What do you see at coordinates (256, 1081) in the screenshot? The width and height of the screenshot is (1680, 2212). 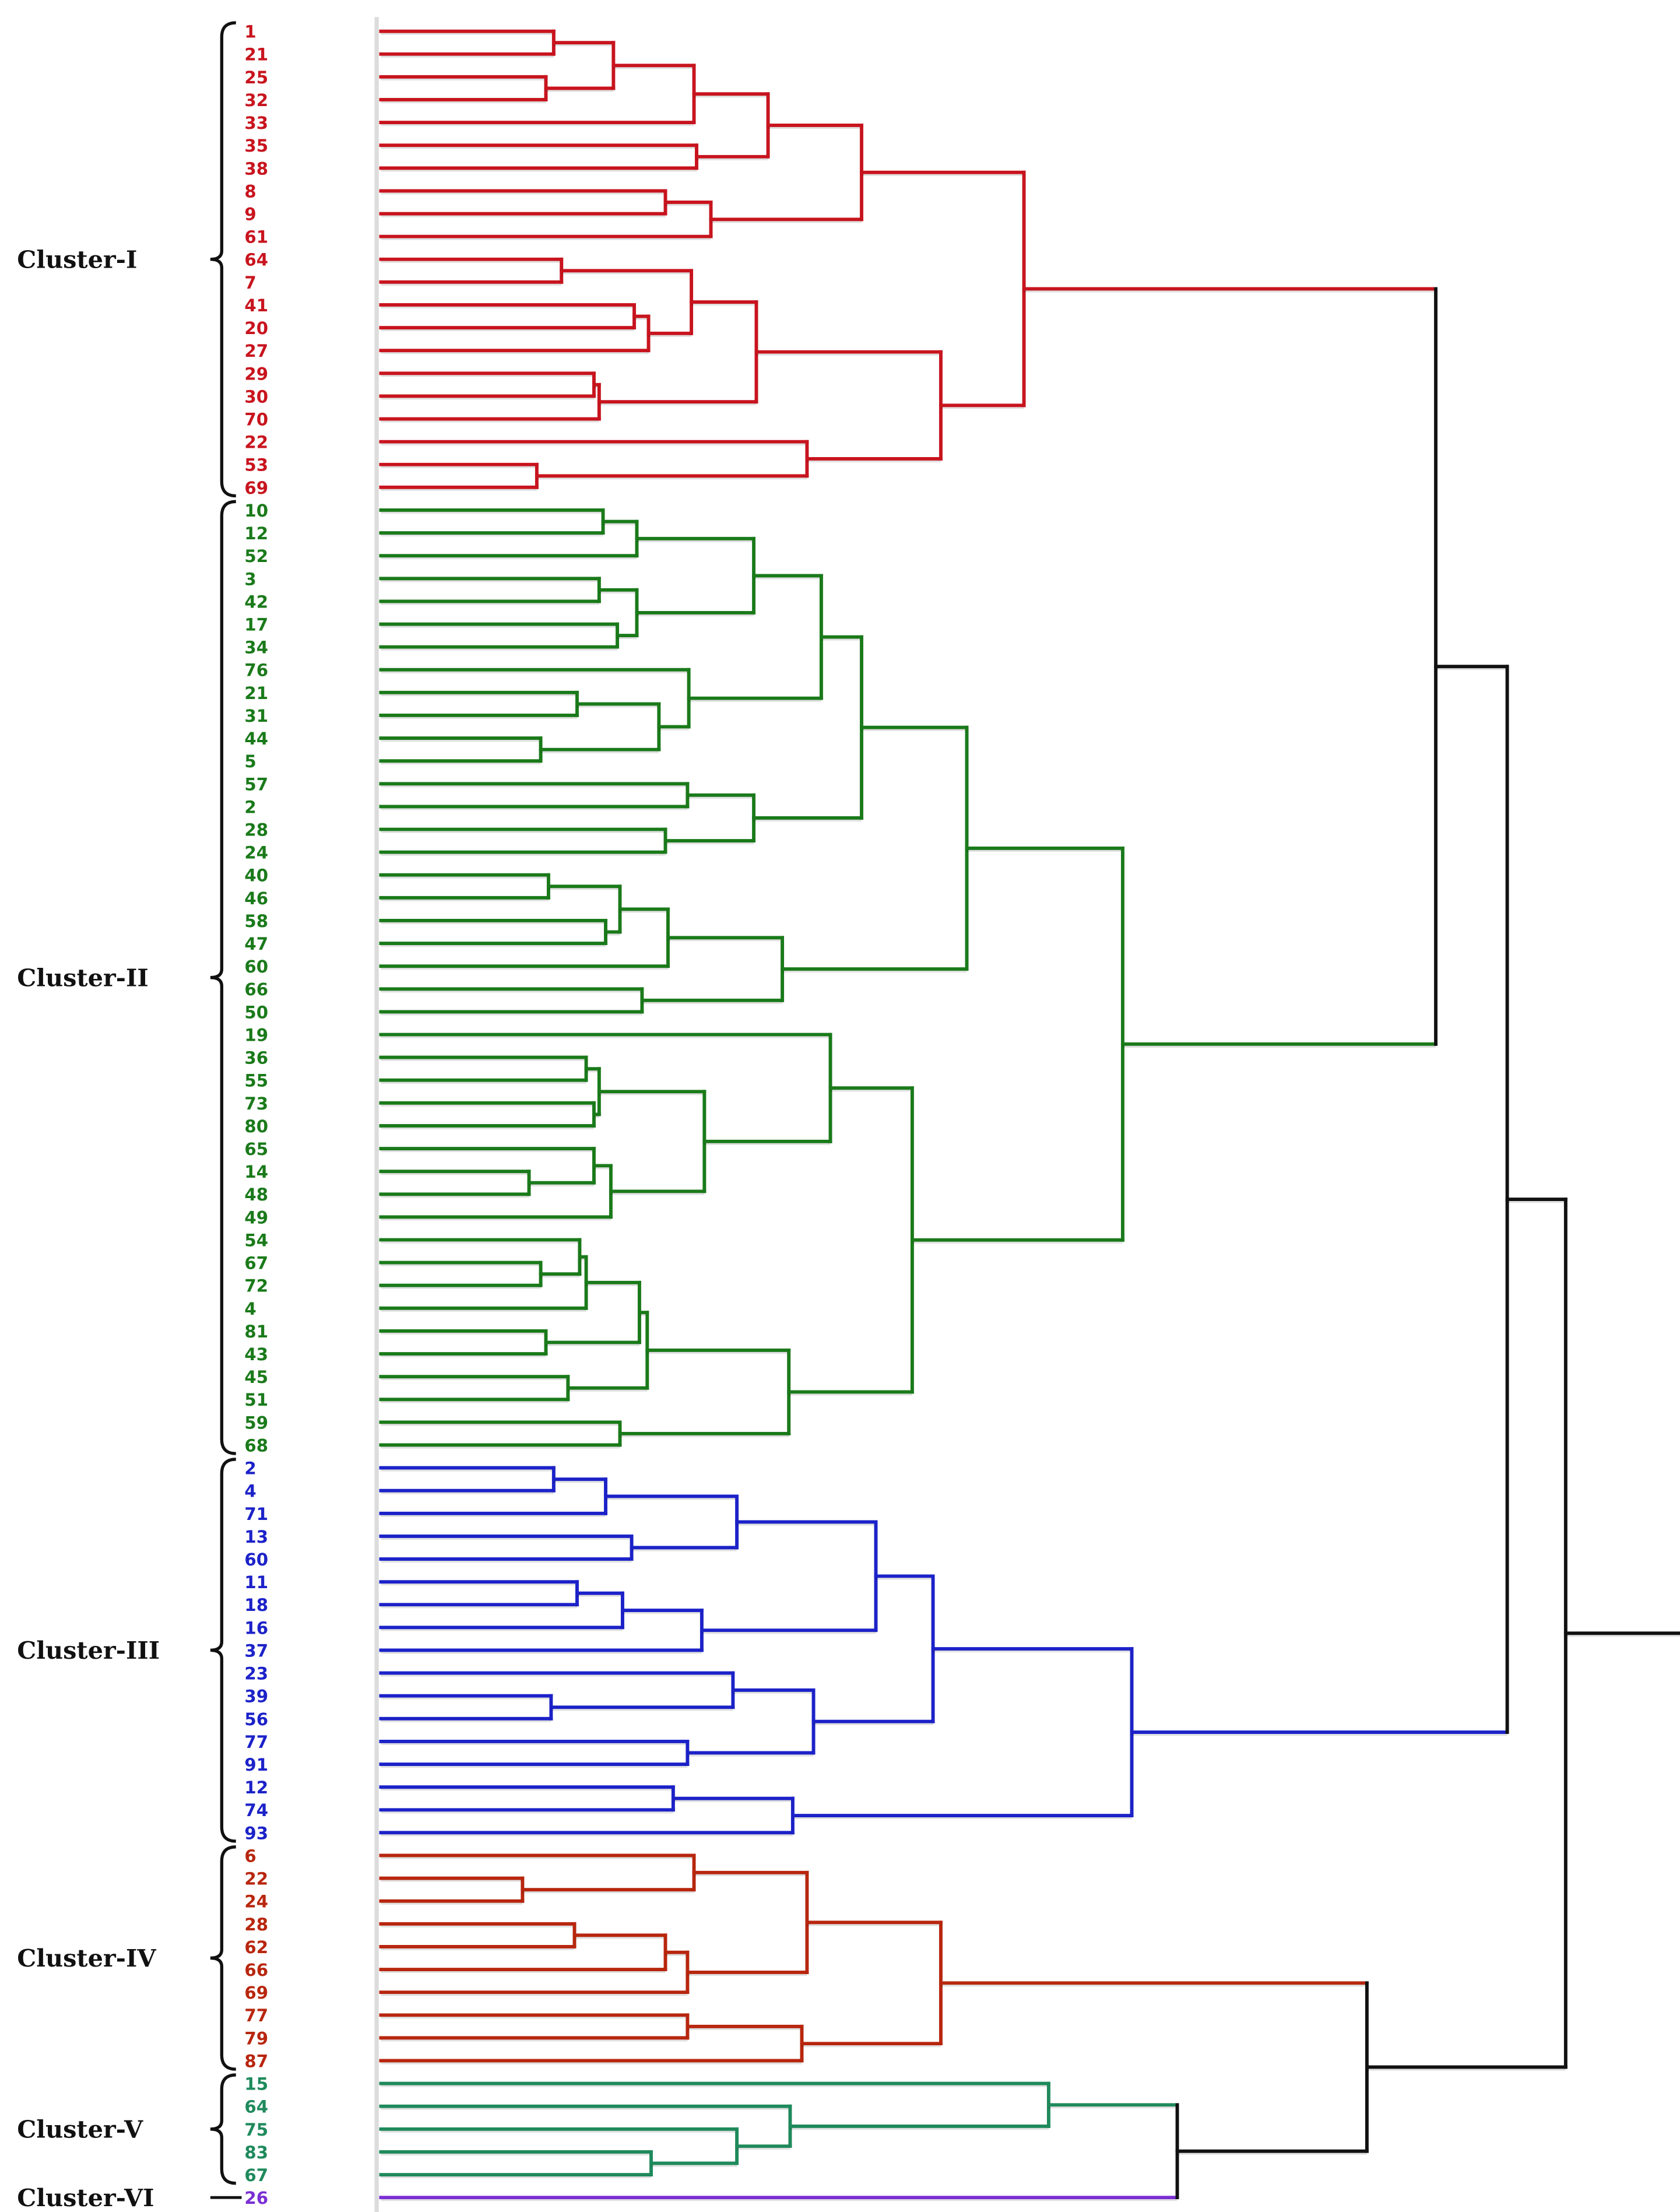 I see `leaf-label: 55` at bounding box center [256, 1081].